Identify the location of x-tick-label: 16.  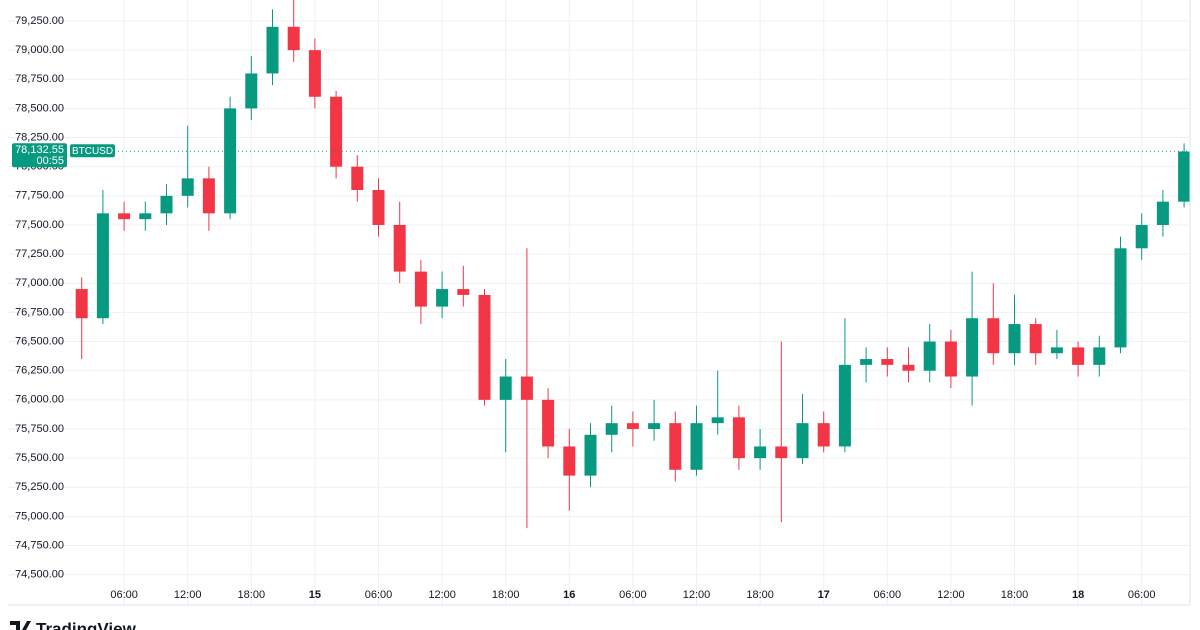
(569, 595).